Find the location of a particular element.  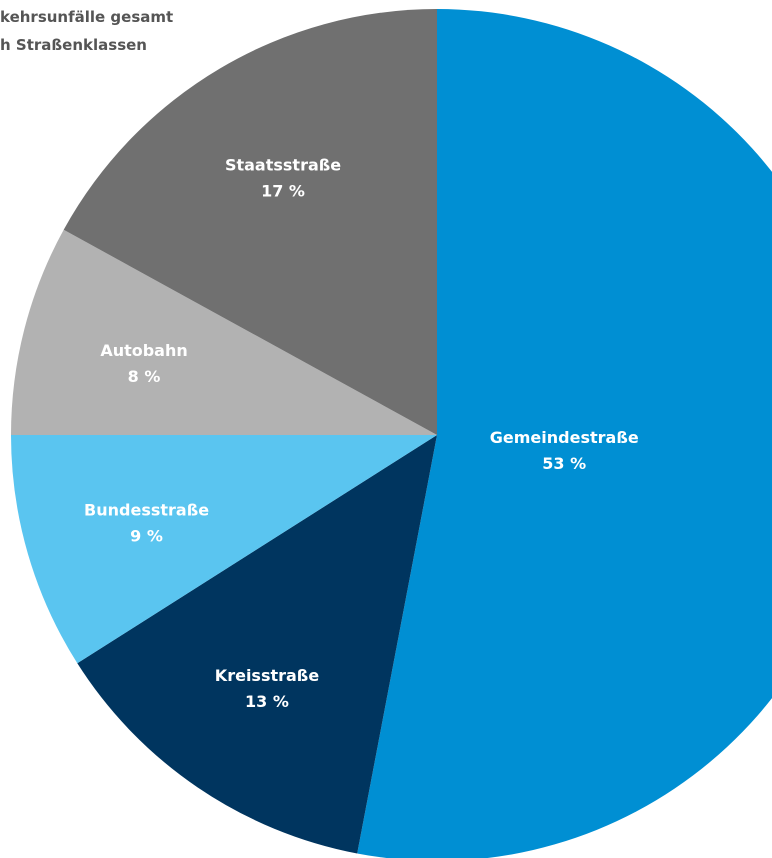

slice-label: Bundesstraße is located at coordinates (146, 509).